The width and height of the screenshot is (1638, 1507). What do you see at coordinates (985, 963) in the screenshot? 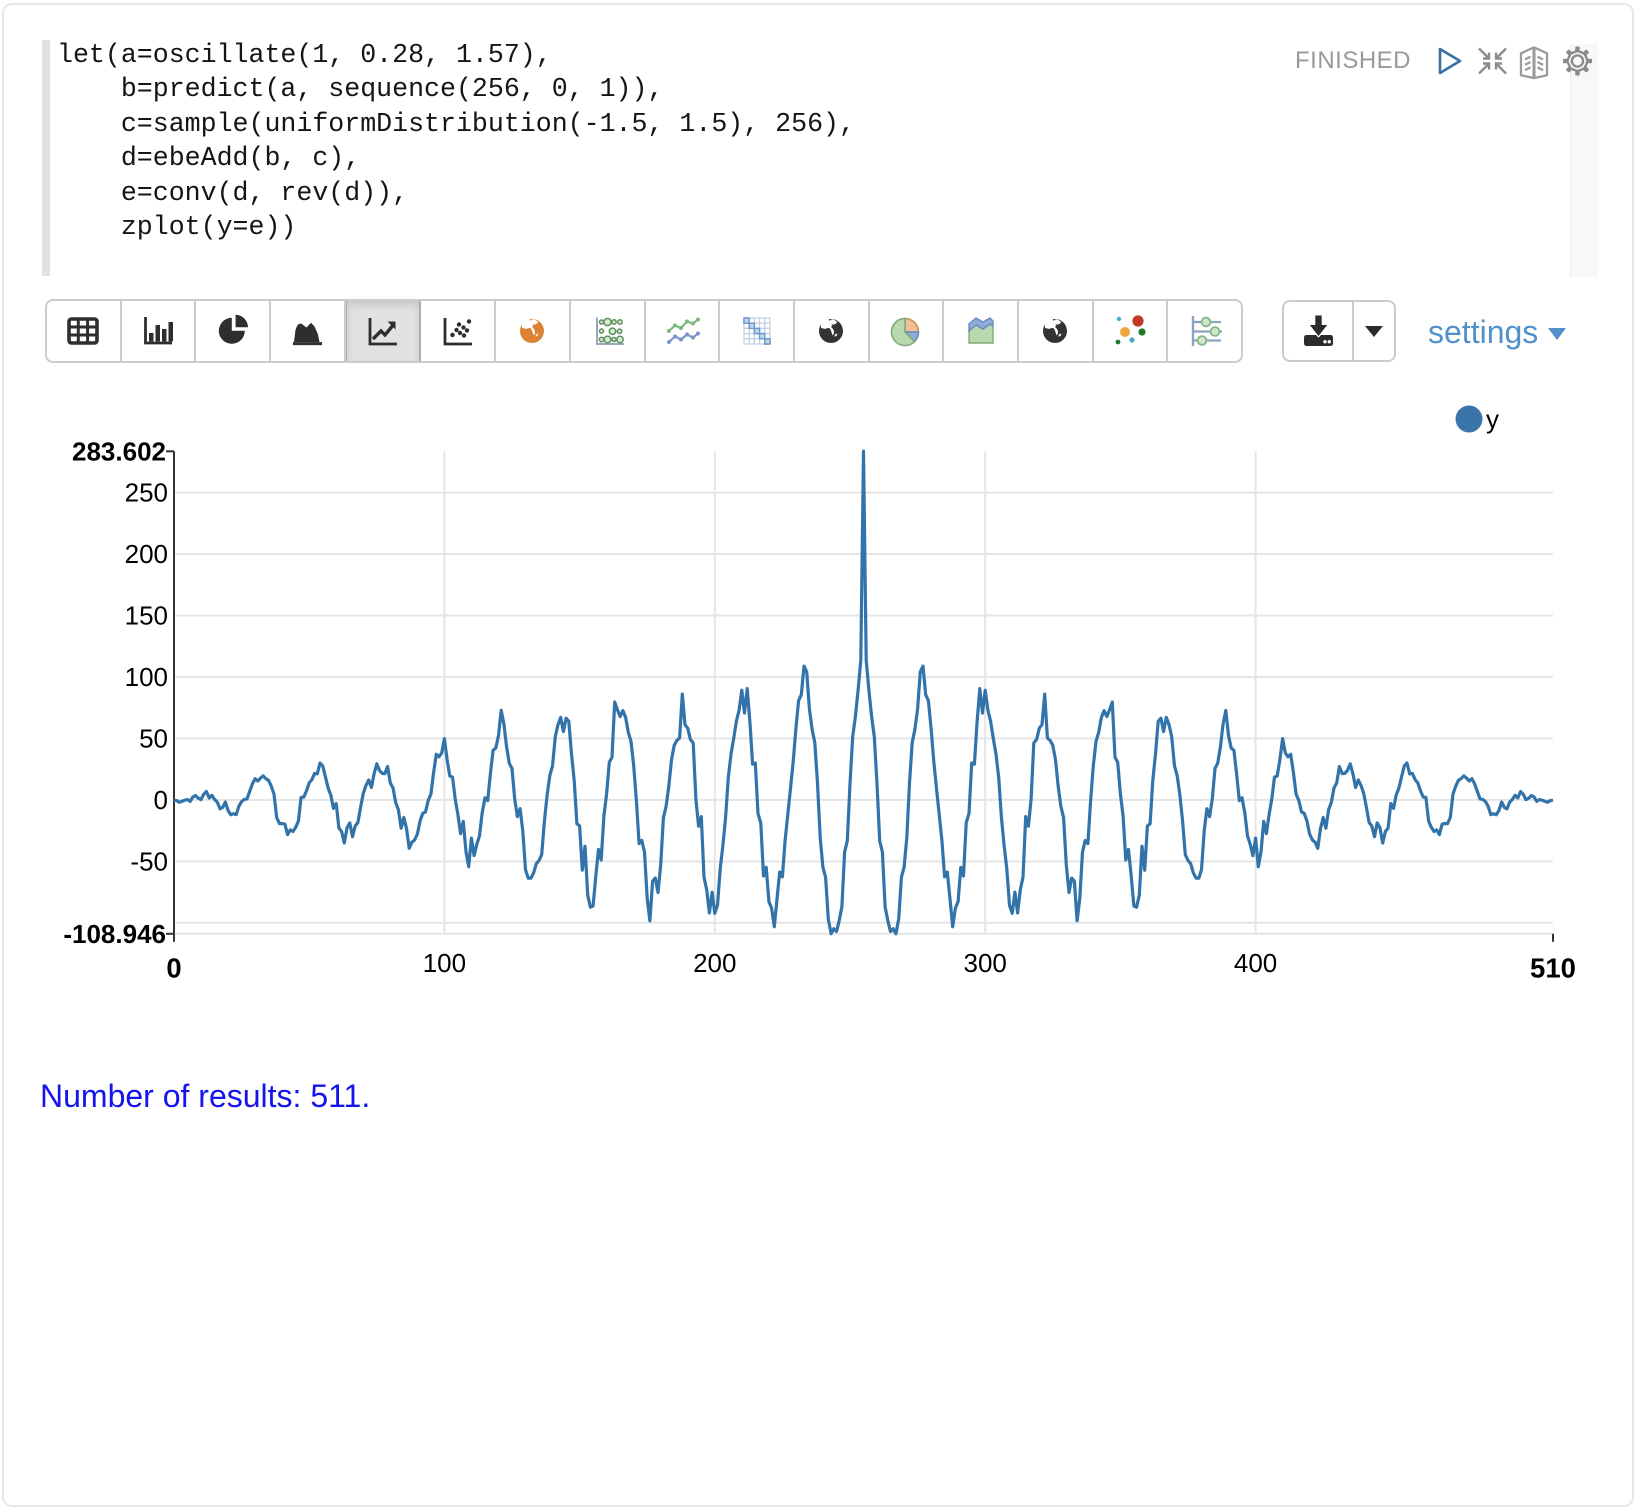
I see `svg-text: 300` at bounding box center [985, 963].